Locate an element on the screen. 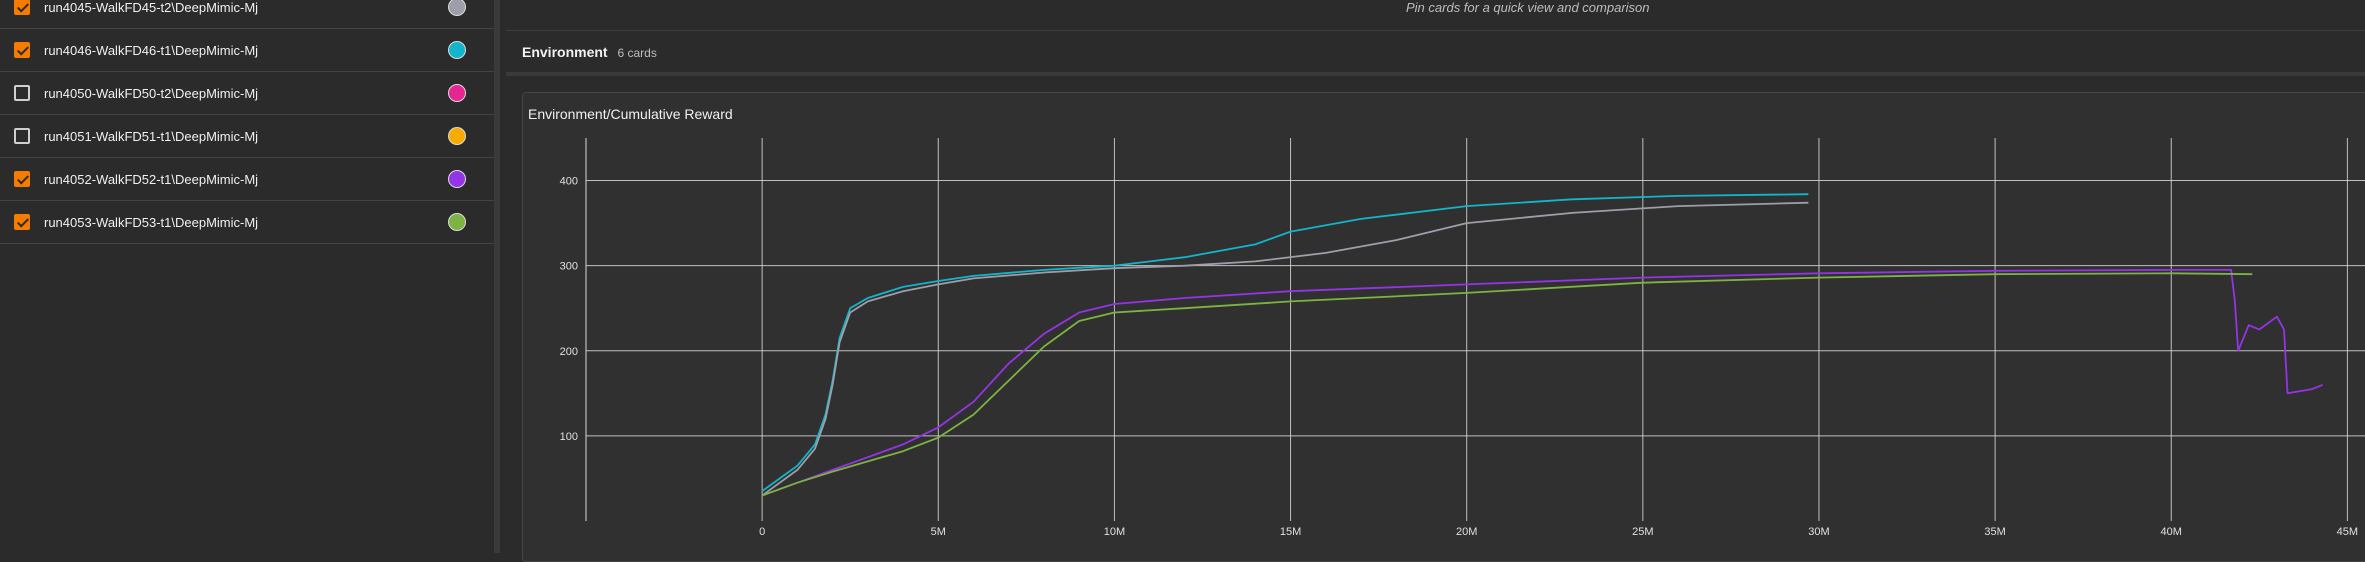  run-row: run4053-WalkFD53-t1\DeepMimic-Mj is located at coordinates (247, 222).